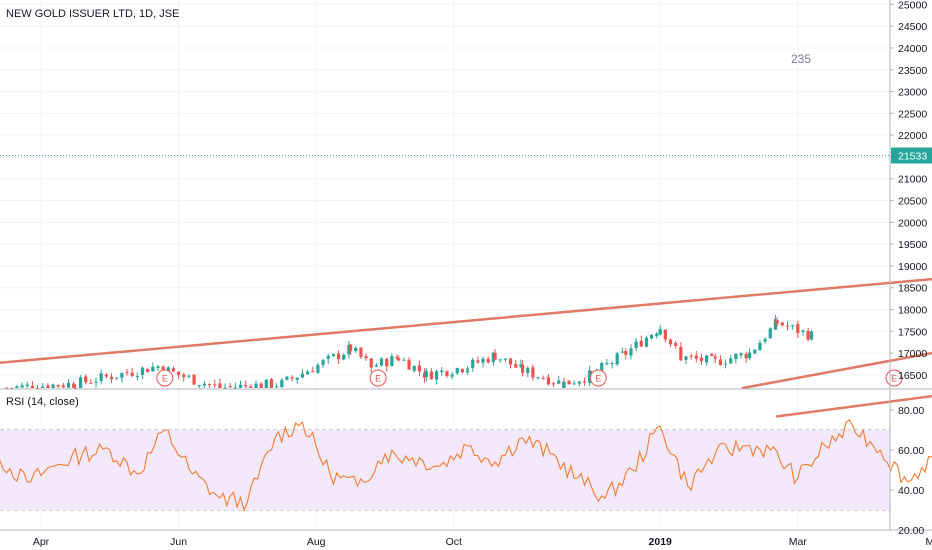 The width and height of the screenshot is (932, 550). I want to click on price-tick-label: 18500, so click(912, 289).